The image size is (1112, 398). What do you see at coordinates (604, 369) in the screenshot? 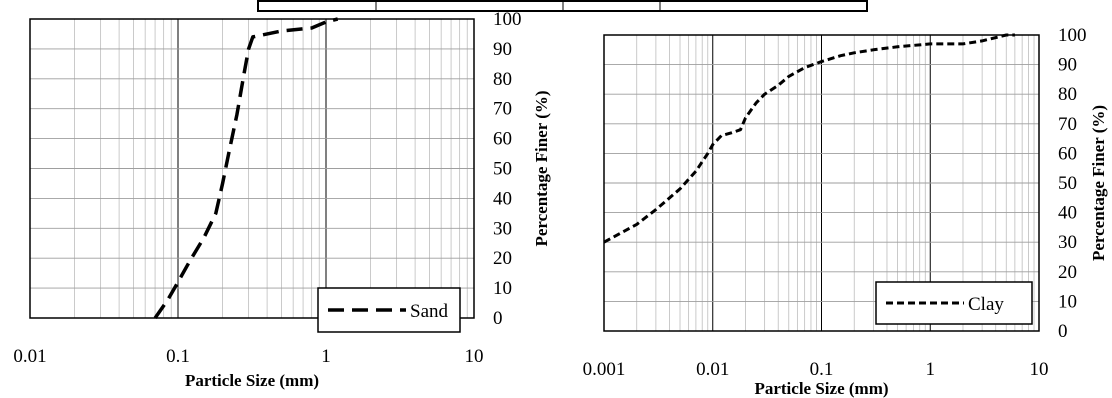
I see `x-tick-label: 0.001` at bounding box center [604, 369].